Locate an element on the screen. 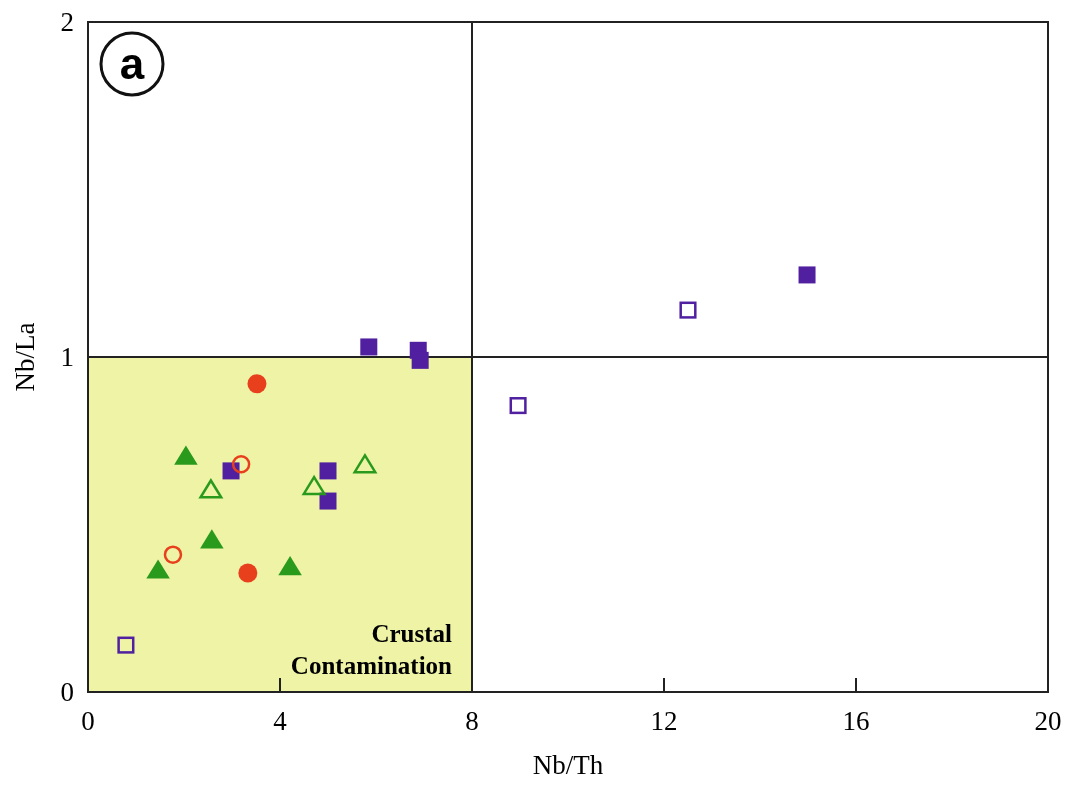 The height and width of the screenshot is (800, 1072). x-tick-label: 4 is located at coordinates (280, 721).